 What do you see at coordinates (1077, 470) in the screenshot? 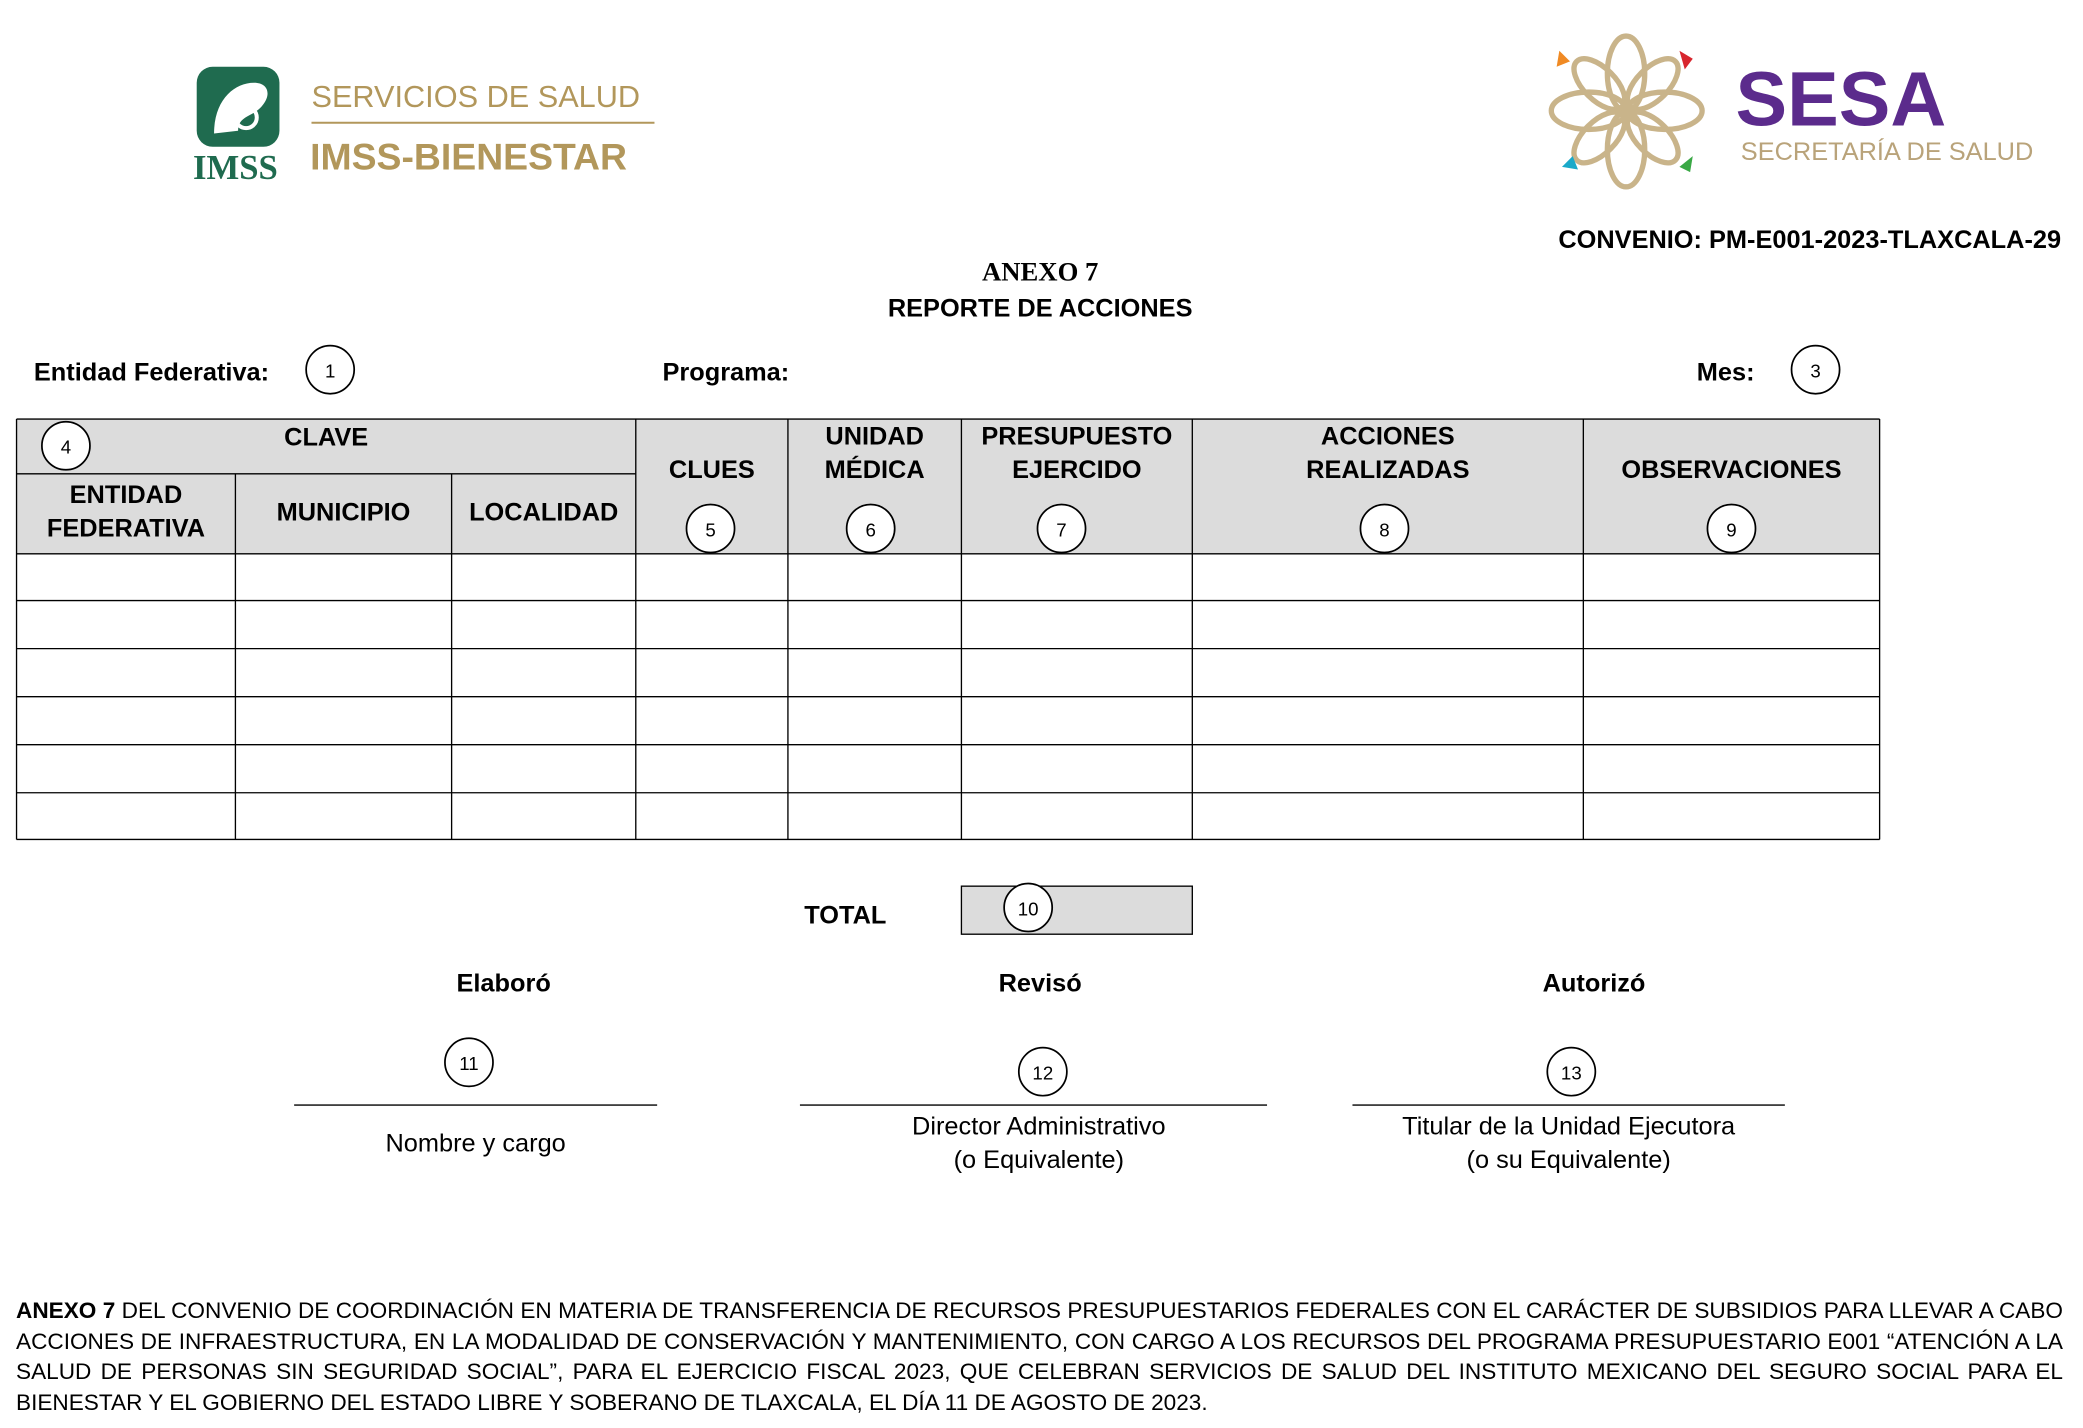
I see `column-header: EJERCIDO` at bounding box center [1077, 470].